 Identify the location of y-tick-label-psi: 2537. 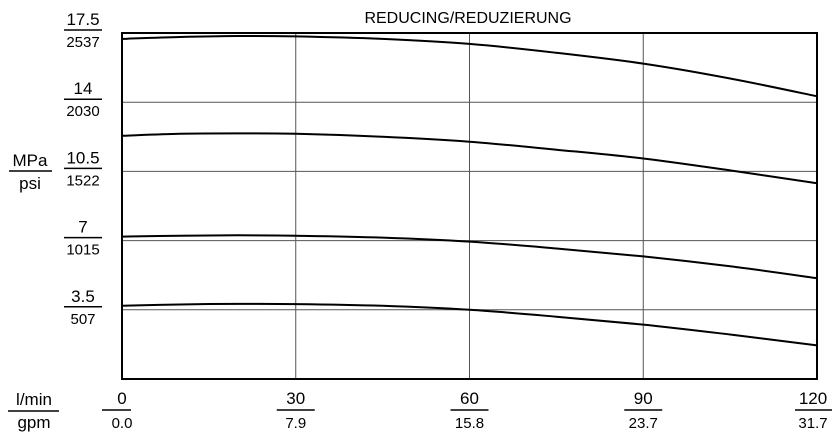
(82, 42).